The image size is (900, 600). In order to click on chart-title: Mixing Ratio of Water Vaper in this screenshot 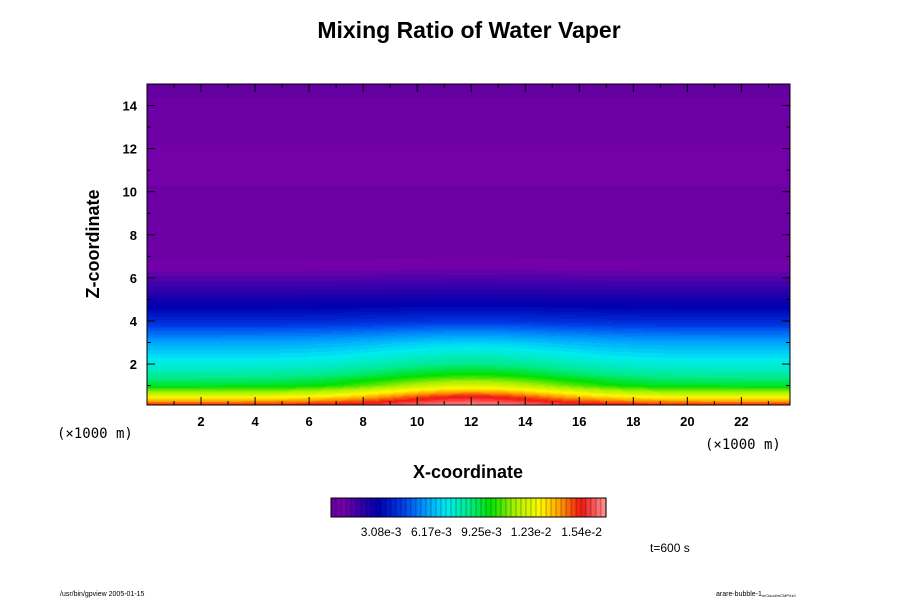, I will do `click(468, 30)`.